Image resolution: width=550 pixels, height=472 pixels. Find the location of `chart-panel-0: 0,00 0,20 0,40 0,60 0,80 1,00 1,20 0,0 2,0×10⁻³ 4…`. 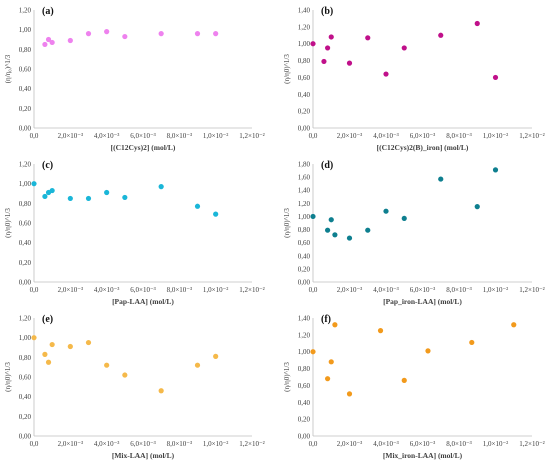

chart-panel-0: 0,00 0,20 0,40 0,60 0,80 1,00 1,20 0,0 2,0×10⁻³ 4… is located at coordinates (134, 79).